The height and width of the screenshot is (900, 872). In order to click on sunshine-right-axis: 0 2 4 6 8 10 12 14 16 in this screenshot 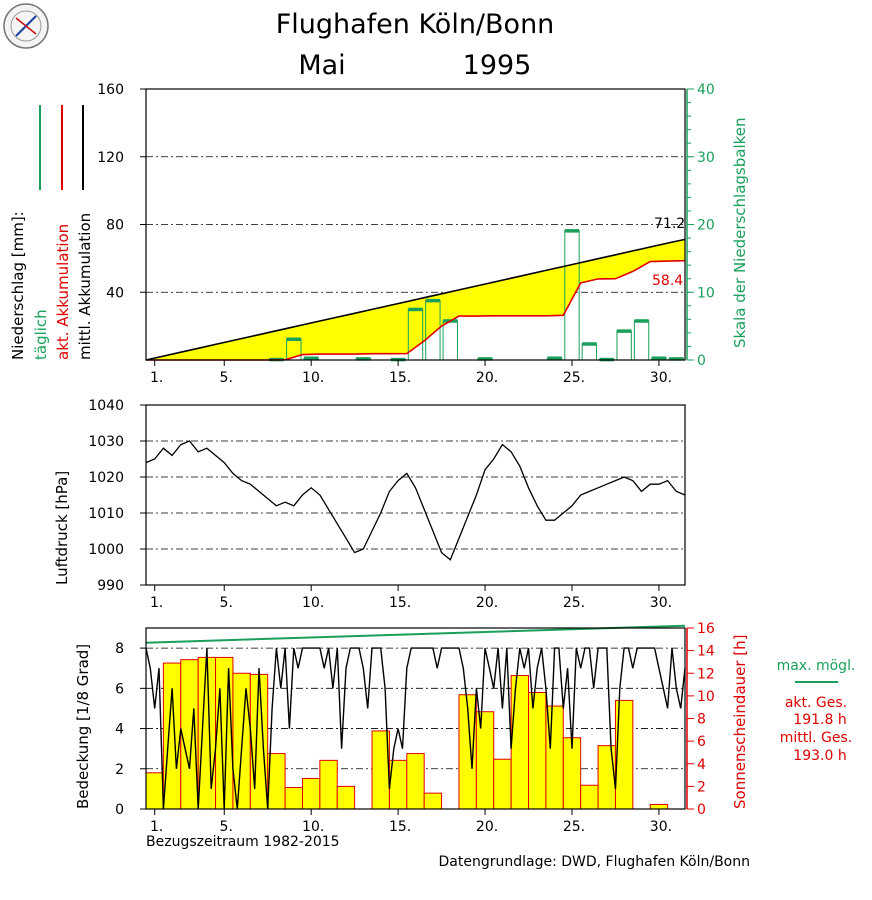, I will do `click(700, 719)`.